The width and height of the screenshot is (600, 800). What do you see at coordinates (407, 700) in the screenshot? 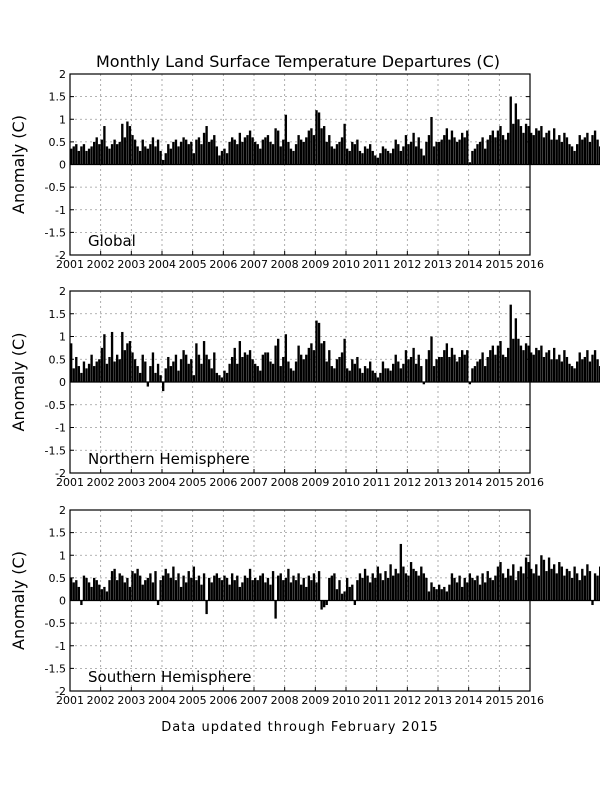
I see `x-tick-label: 2012` at bounding box center [407, 700].